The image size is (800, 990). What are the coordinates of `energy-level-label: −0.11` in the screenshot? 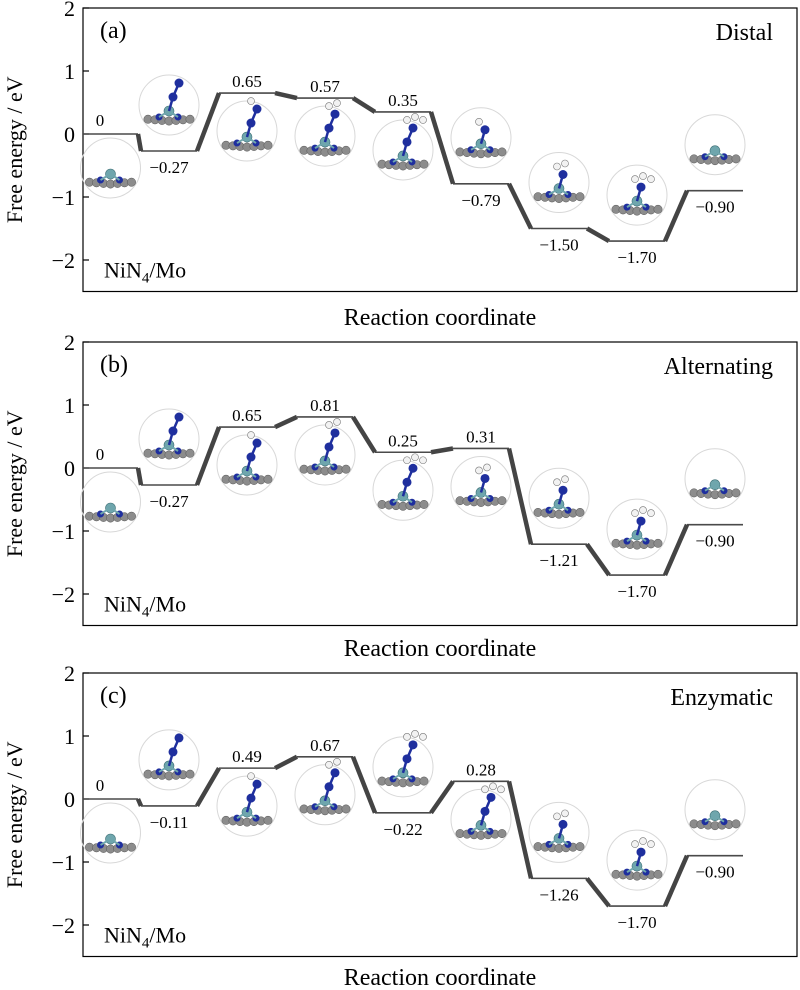 It's located at (169, 822).